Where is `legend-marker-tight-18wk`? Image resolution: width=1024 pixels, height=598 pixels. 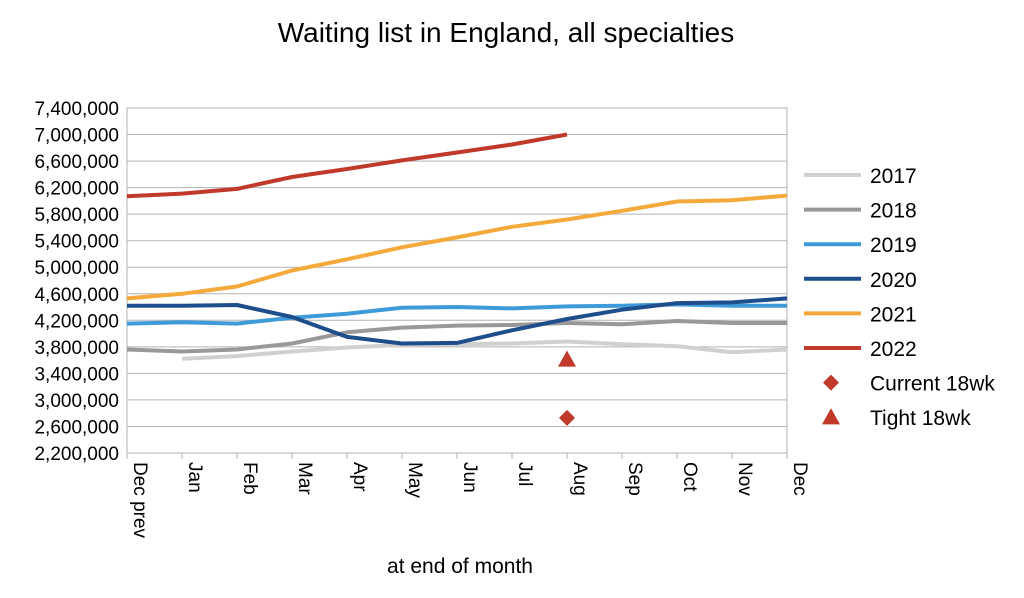
legend-marker-tight-18wk is located at coordinates (831, 416).